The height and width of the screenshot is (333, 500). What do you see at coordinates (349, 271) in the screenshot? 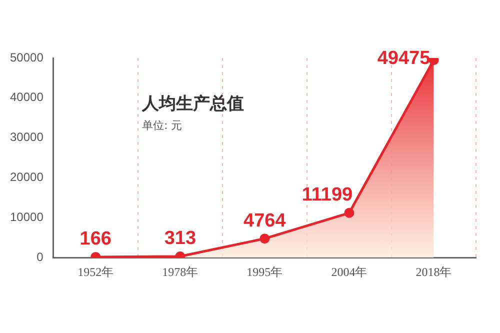
I see `x-tick-label: 2004年` at bounding box center [349, 271].